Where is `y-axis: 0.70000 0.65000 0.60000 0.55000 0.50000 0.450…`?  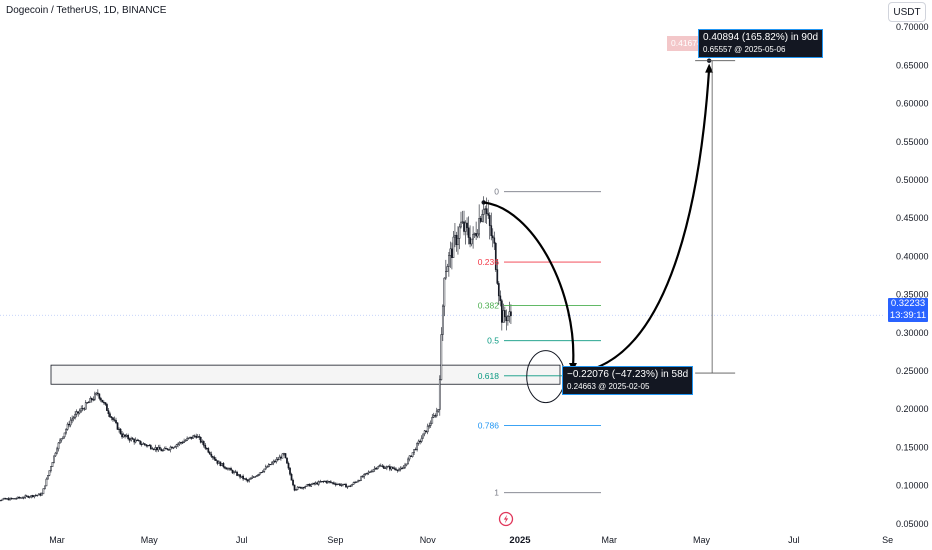
y-axis: 0.70000 0.65000 0.60000 0.55000 0.50000 0.450… is located at coordinates (912, 275).